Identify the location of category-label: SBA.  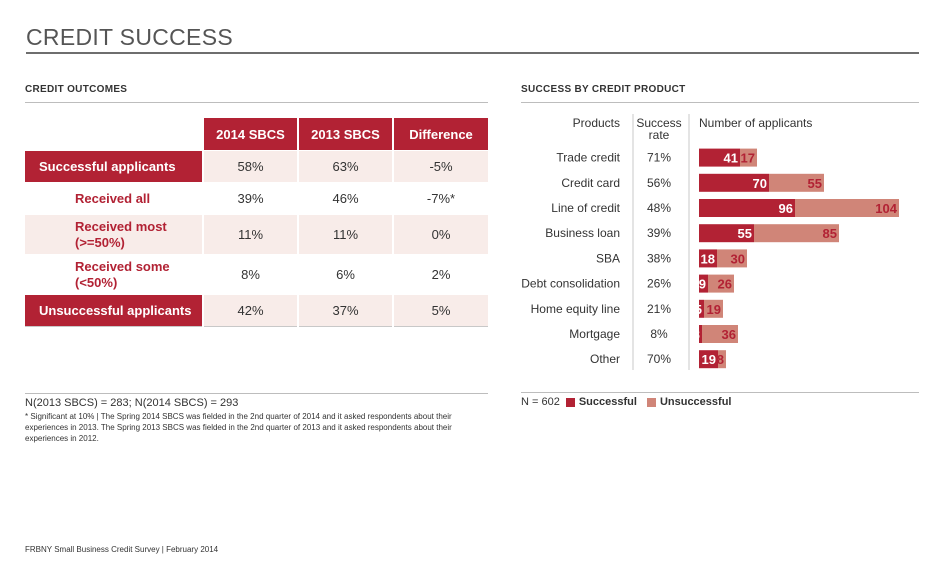
(608, 258).